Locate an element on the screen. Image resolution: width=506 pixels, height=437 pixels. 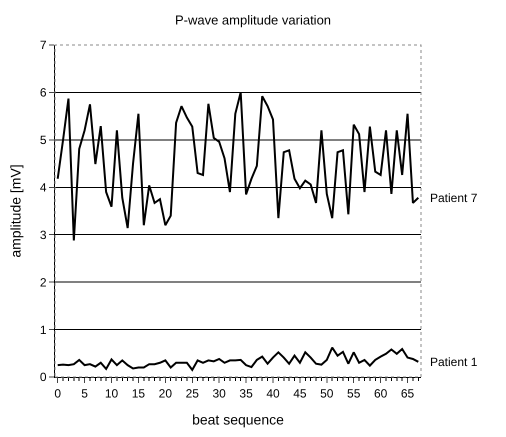
x-tick-label: 60 is located at coordinates (381, 393).